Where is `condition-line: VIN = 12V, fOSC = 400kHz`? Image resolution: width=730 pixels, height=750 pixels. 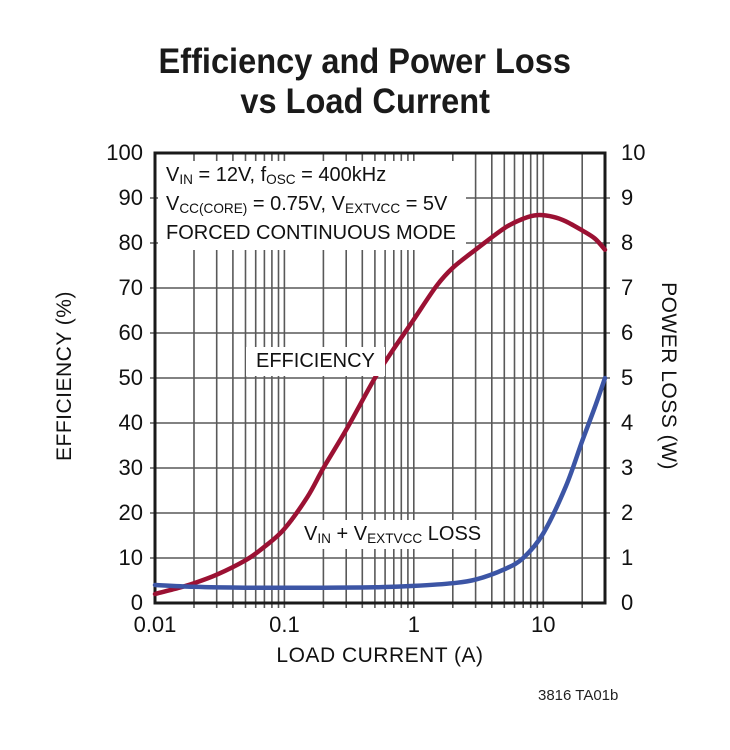 condition-line: VIN = 12V, fOSC = 400kHz is located at coordinates (311, 177).